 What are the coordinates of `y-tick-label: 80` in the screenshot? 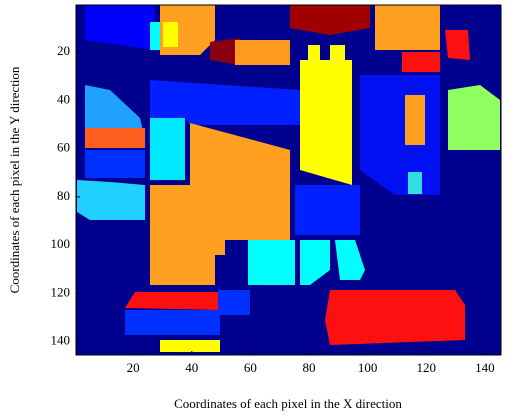 It's located at (63, 195).